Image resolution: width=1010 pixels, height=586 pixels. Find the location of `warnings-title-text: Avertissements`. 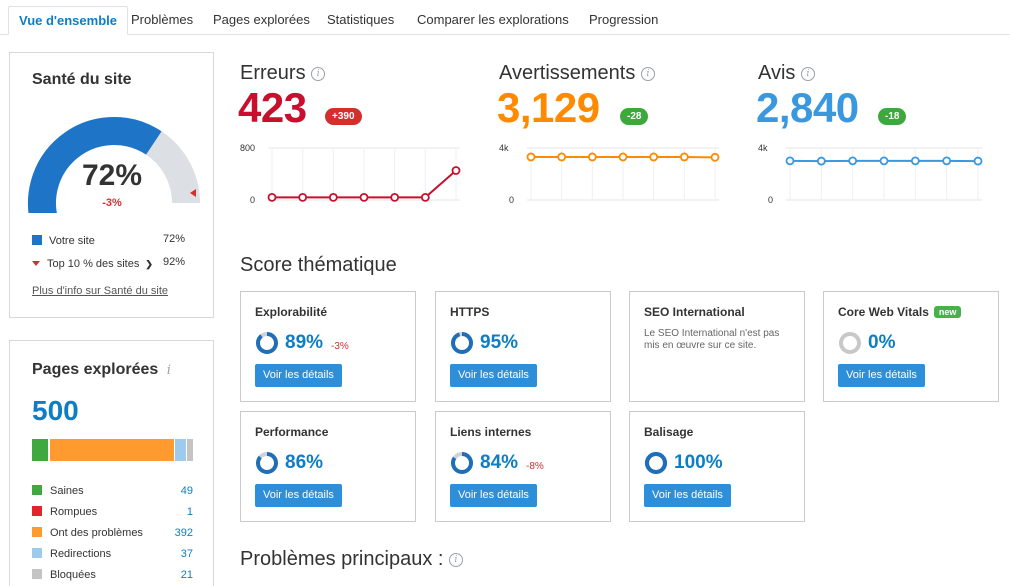

warnings-title-text: Avertissements is located at coordinates (567, 73).